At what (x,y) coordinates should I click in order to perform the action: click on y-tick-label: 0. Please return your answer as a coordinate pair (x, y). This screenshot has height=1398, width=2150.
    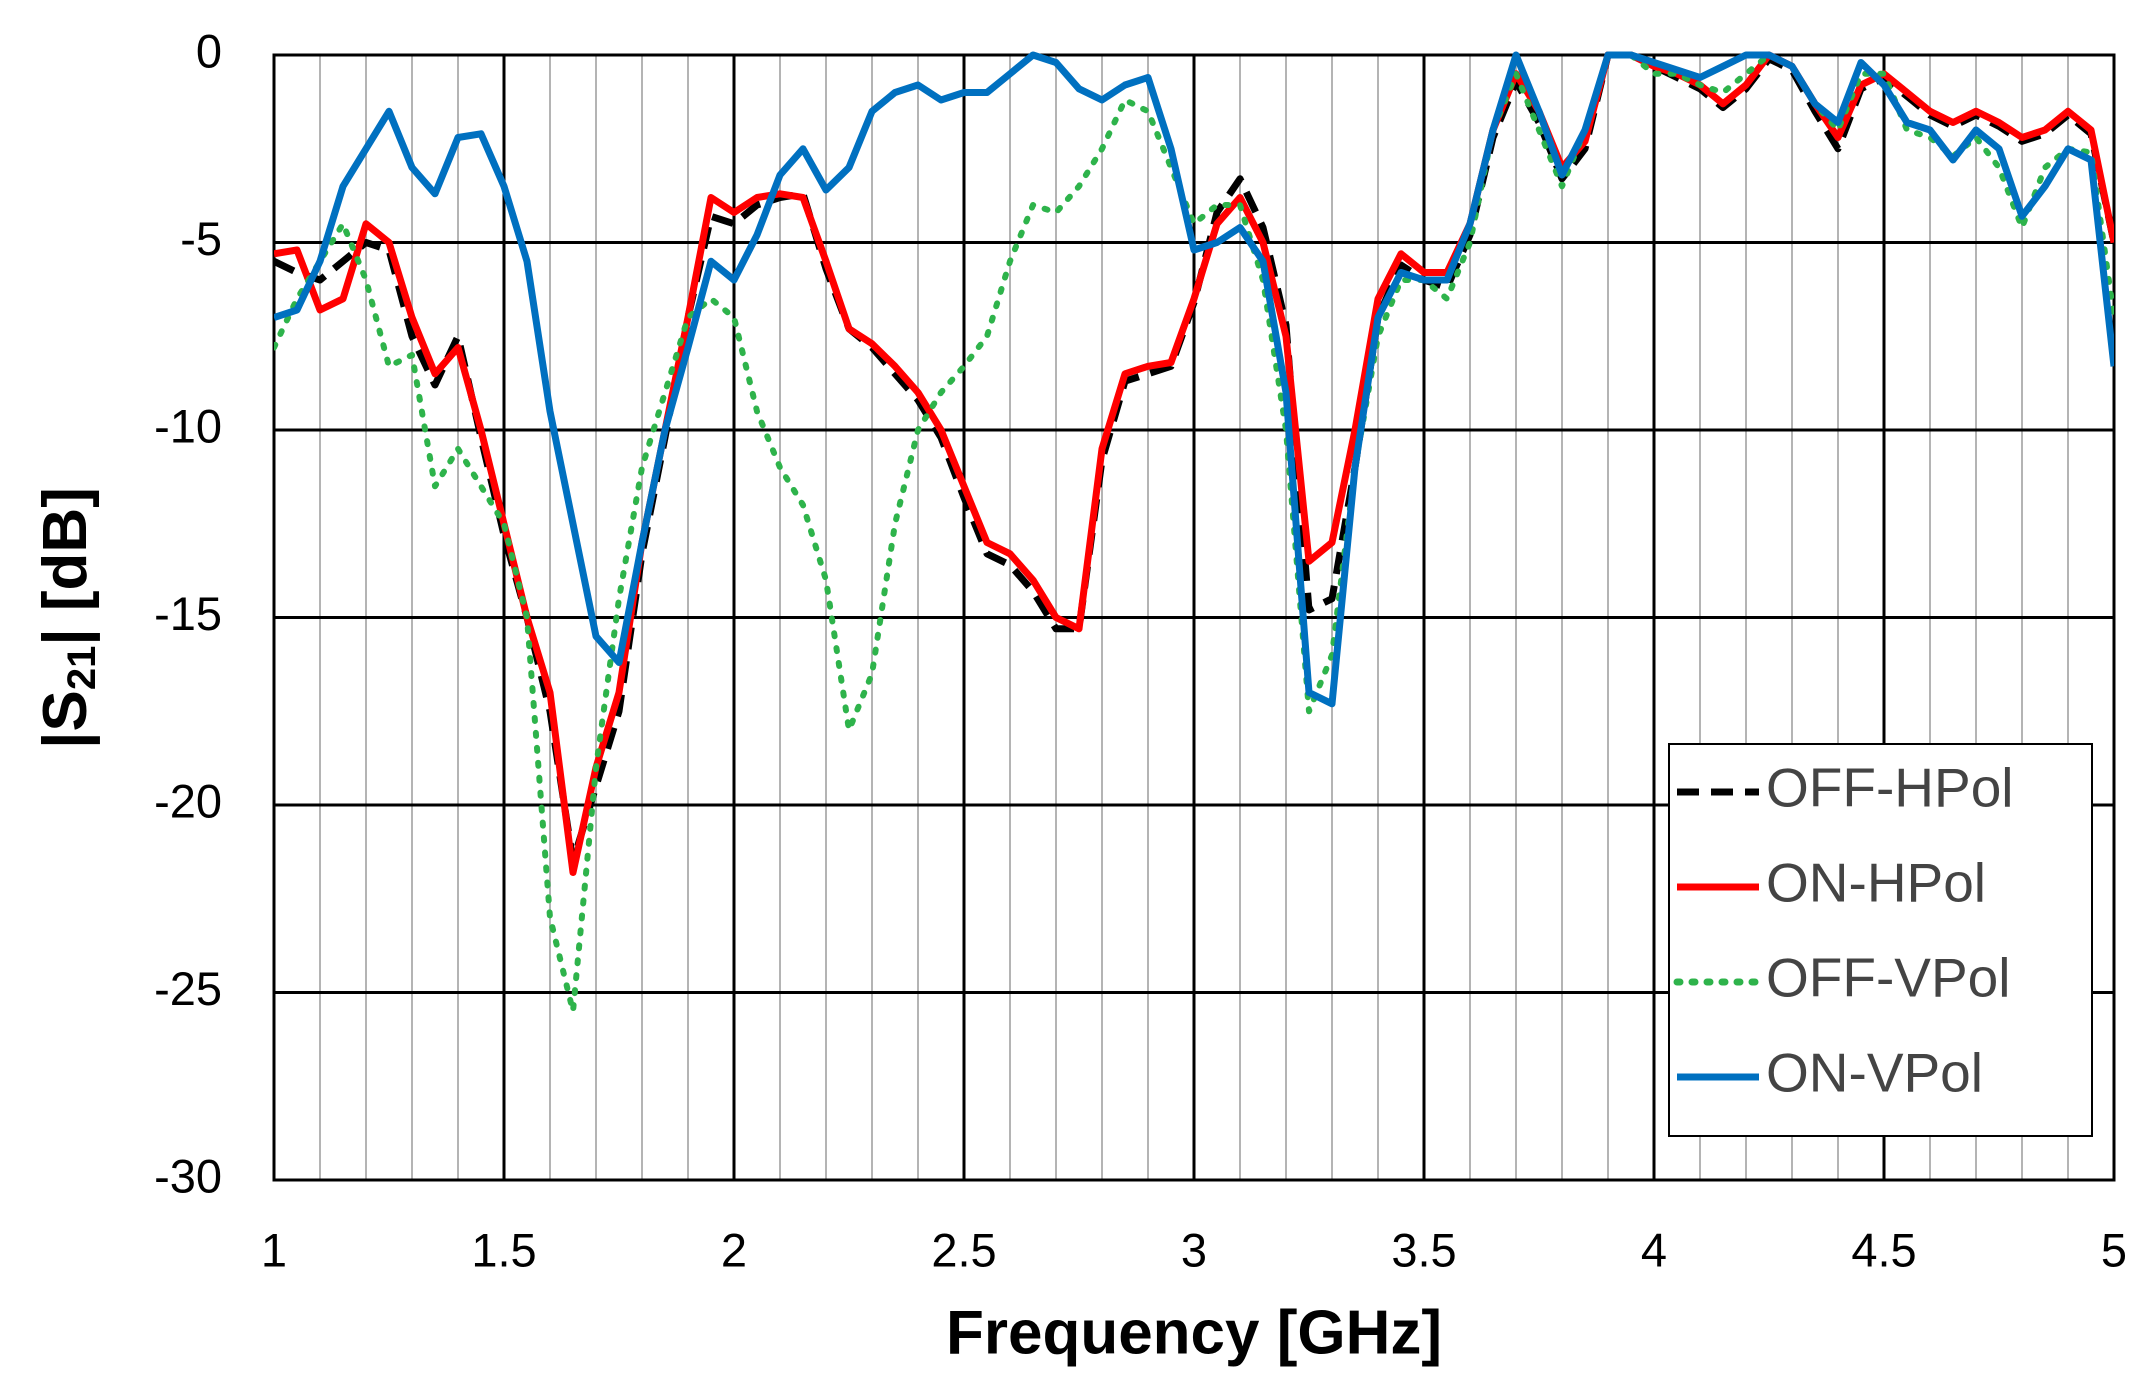
    Looking at the image, I should click on (209, 50).